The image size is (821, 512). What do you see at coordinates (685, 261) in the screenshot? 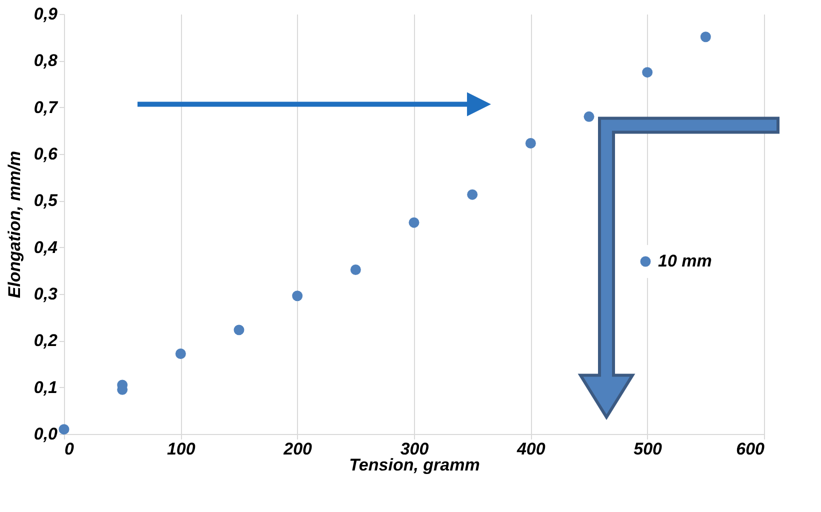
I see `legend-label: 10 mm` at bounding box center [685, 261].